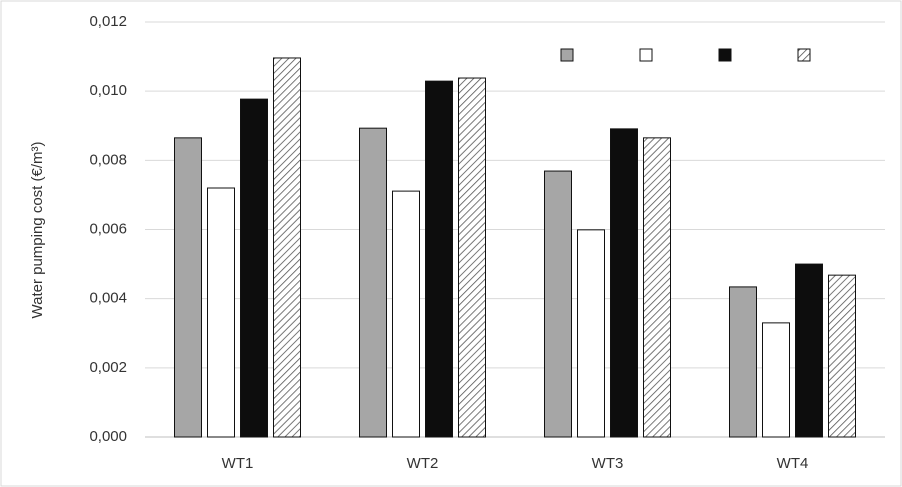 The height and width of the screenshot is (487, 902). Describe the element at coordinates (108, 21) in the screenshot. I see `y-tick-label: 0,012` at that location.